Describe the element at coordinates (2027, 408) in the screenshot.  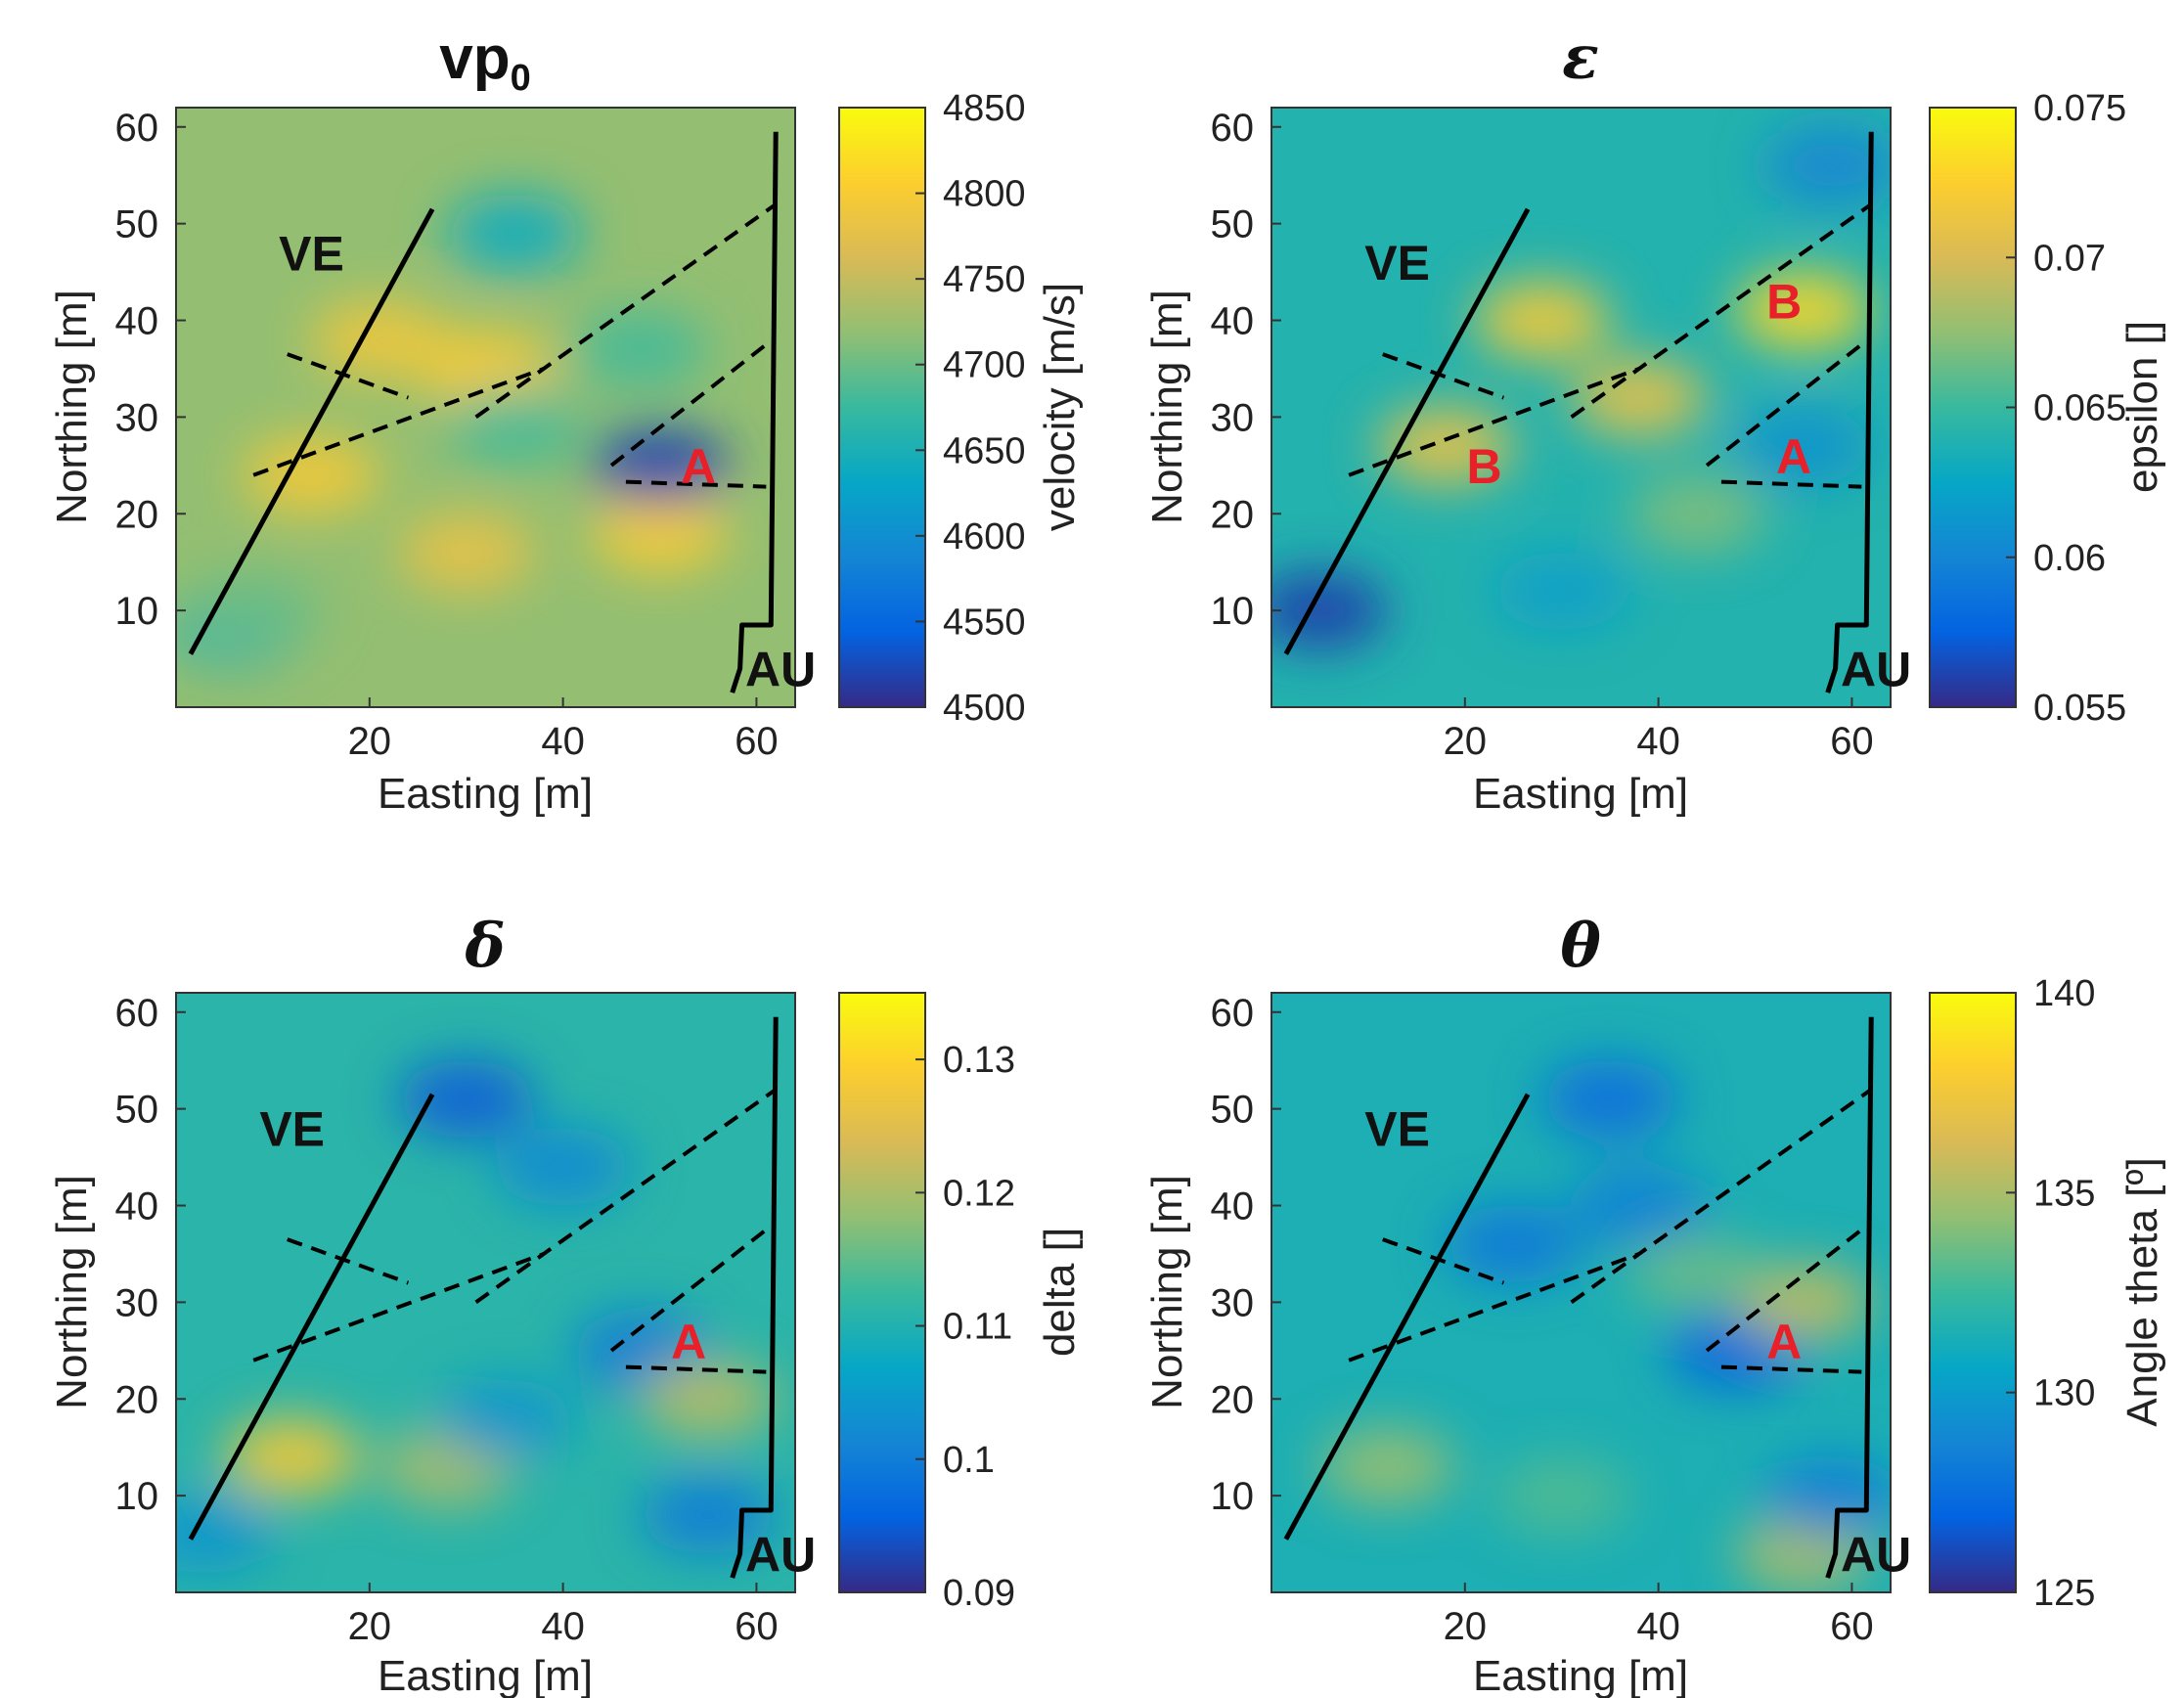
I see `colorbar: 0.055 0.06 0.065 0.07 0.075` at that location.